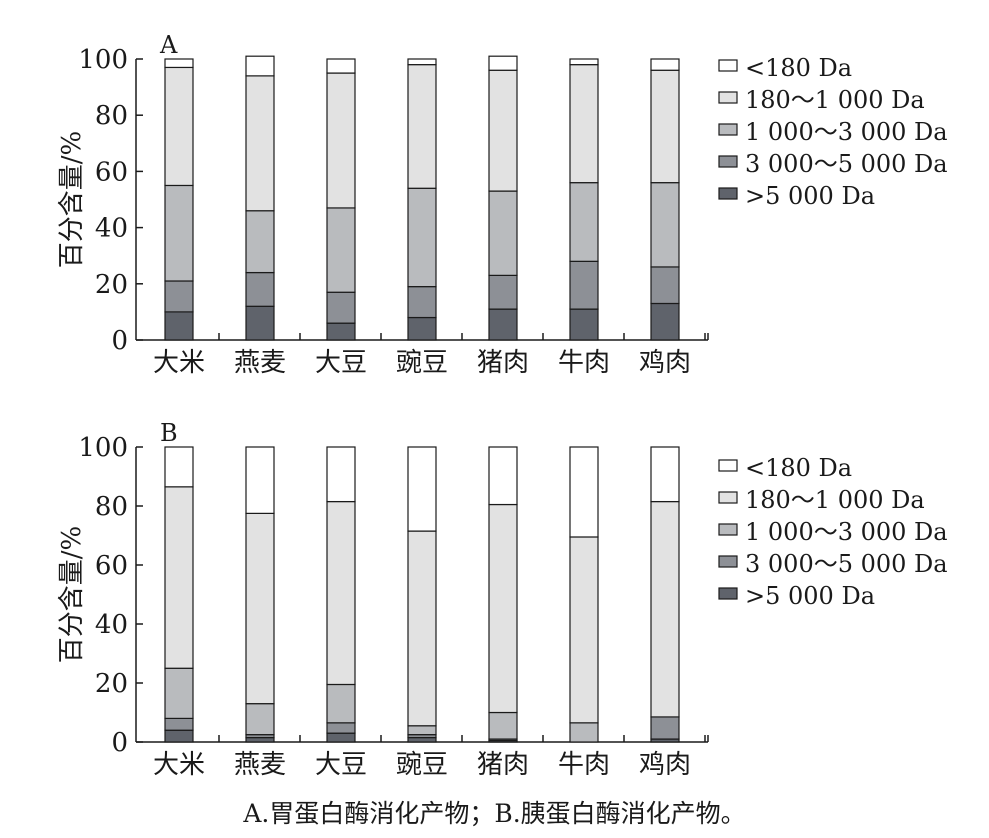 This screenshot has width=989, height=838. What do you see at coordinates (494, 813) in the screenshot?
I see `figure-caption: A.胃蛋白酶消化产物；B.胰蛋白酶消化产物。` at bounding box center [494, 813].